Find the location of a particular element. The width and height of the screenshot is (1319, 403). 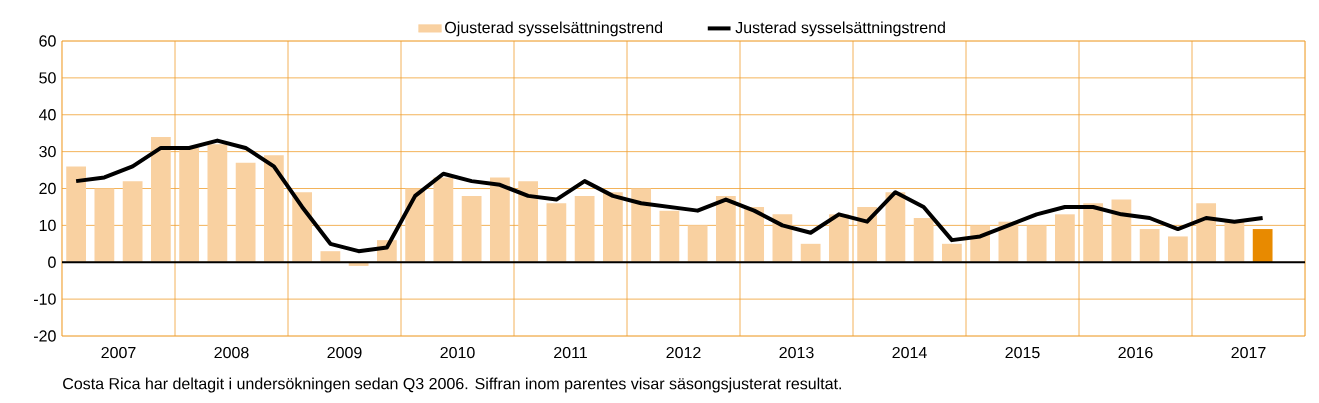

x-tick-label: 2015 is located at coordinates (1022, 352).